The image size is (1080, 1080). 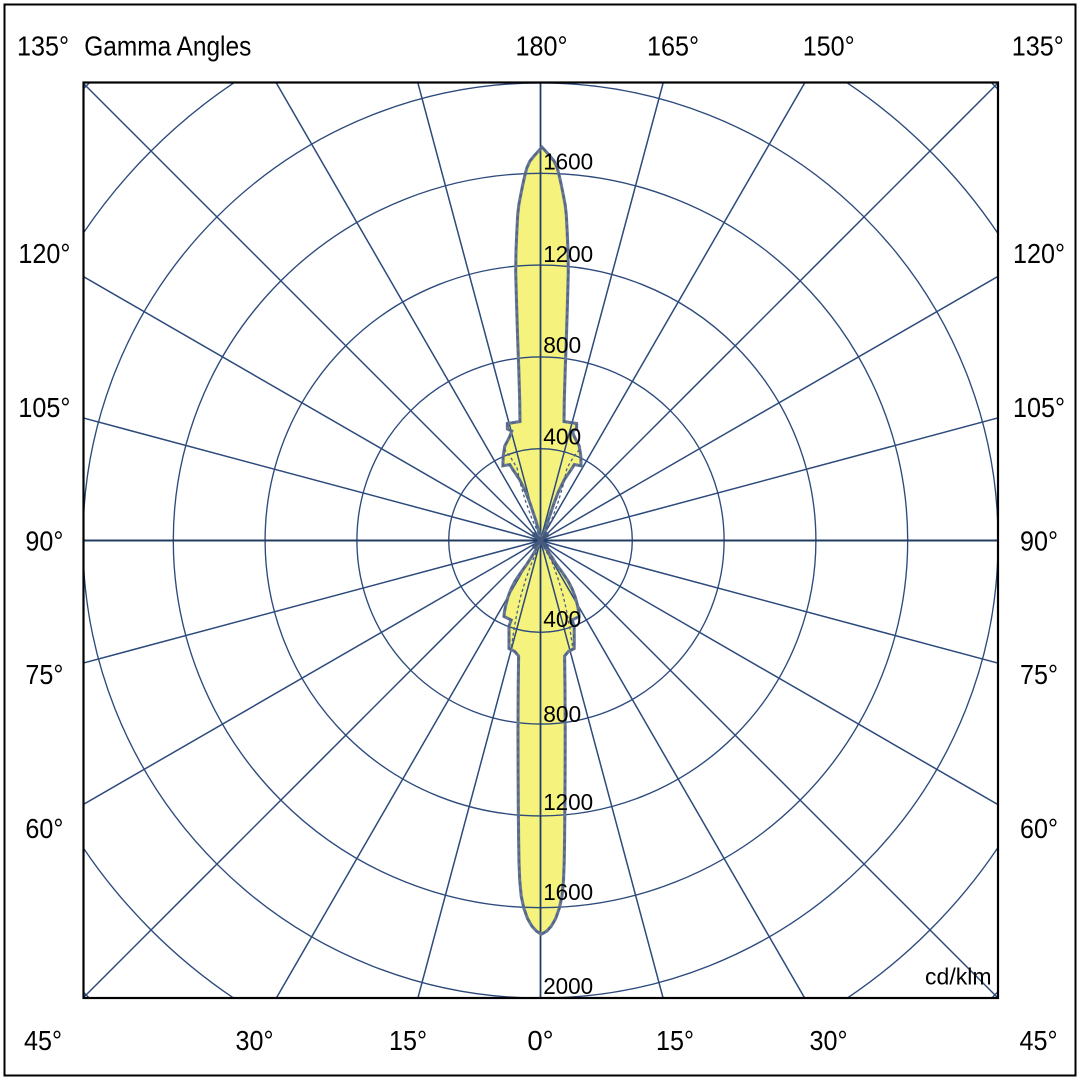 What do you see at coordinates (167, 46) in the screenshot?
I see `svg-text: Gamma Angles` at bounding box center [167, 46].